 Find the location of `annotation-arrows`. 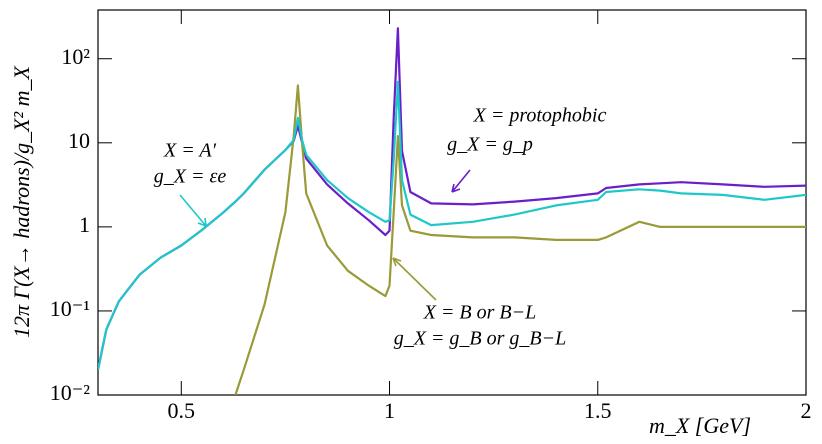

annotation-arrows is located at coordinates (325, 235).